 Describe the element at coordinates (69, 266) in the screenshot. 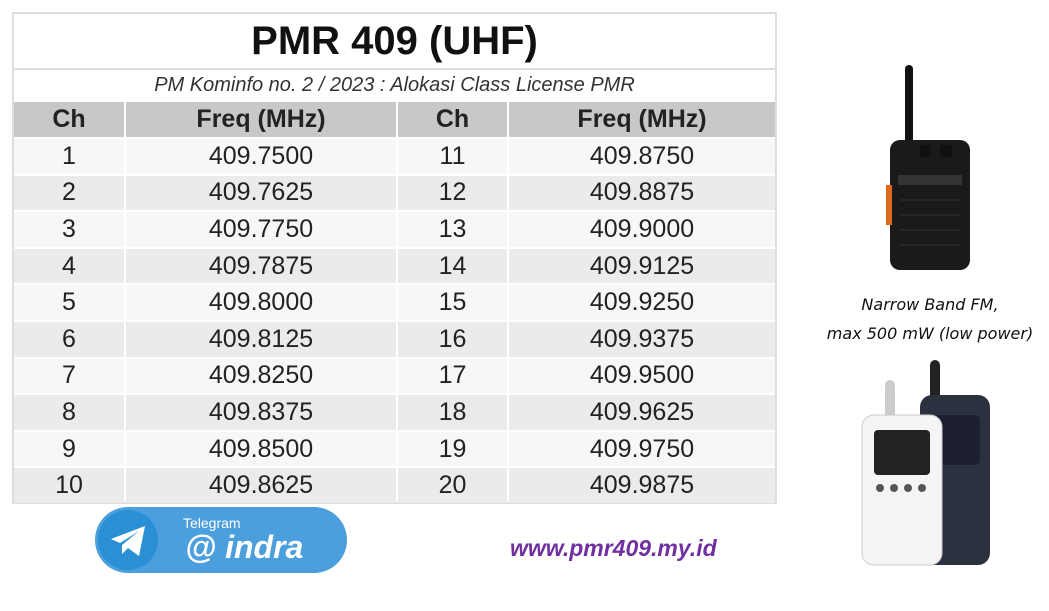

I see `table-cell: 4` at that location.